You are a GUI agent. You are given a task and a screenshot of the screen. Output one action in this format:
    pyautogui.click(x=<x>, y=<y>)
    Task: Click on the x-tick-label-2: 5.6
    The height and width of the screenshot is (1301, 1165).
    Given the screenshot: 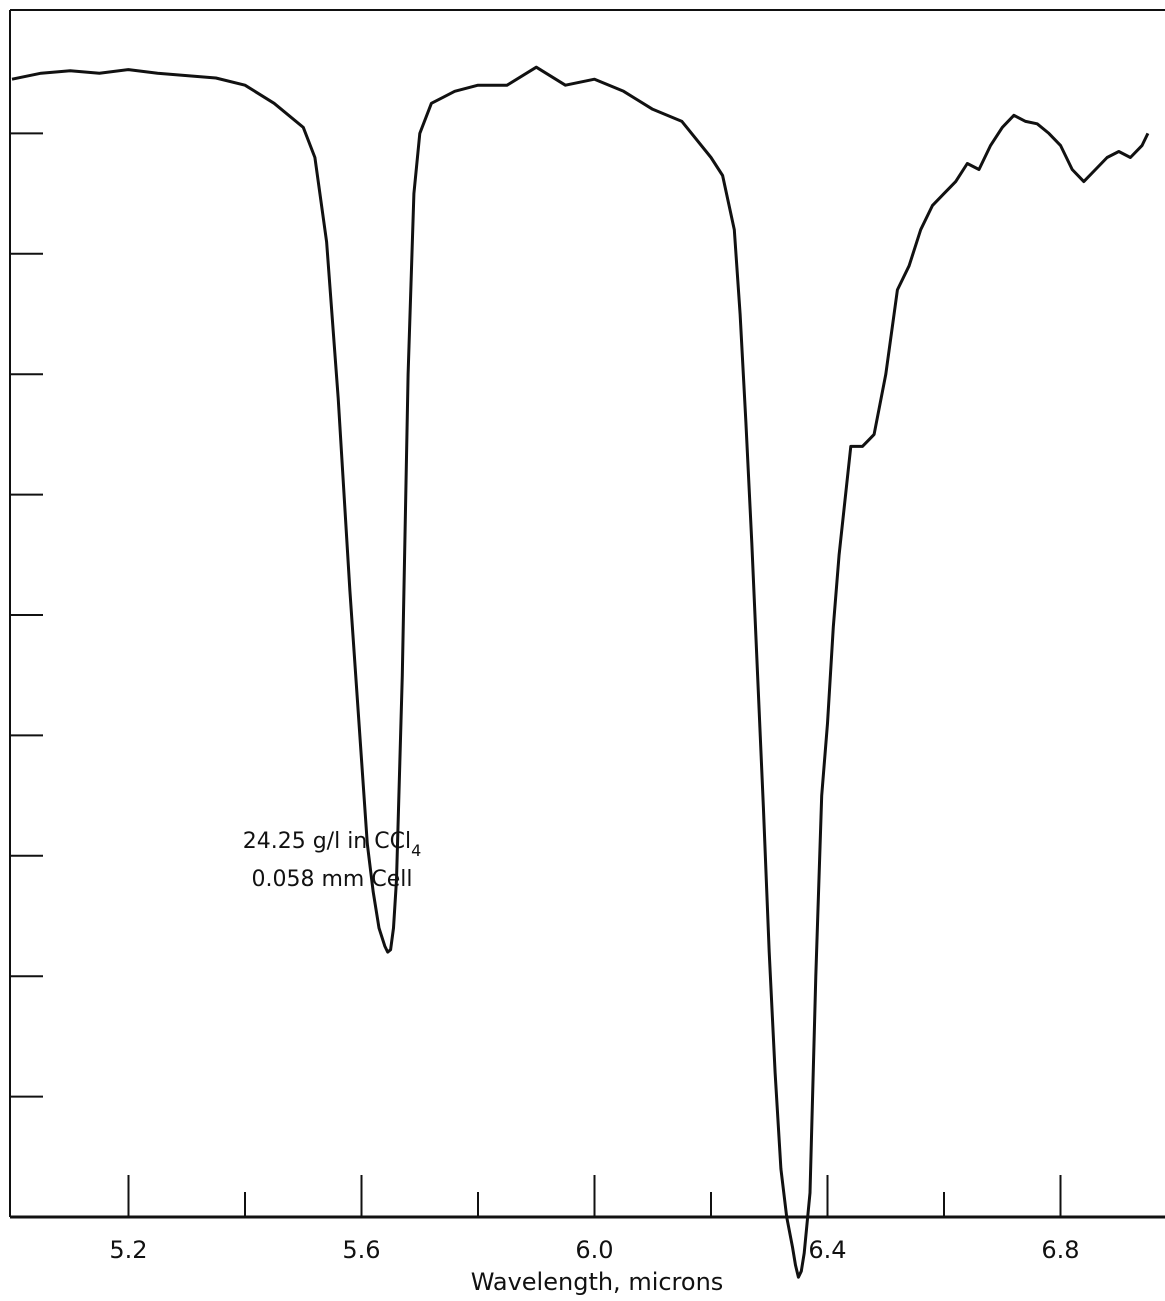 What is the action you would take?
    pyautogui.click(x=361, y=1250)
    